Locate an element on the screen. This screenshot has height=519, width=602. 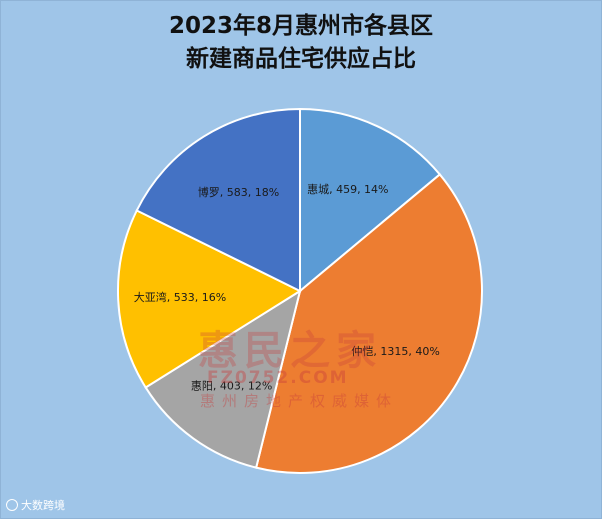
chart-title-line-2: 新建商品住宅供应占比 is located at coordinates (301, 59).